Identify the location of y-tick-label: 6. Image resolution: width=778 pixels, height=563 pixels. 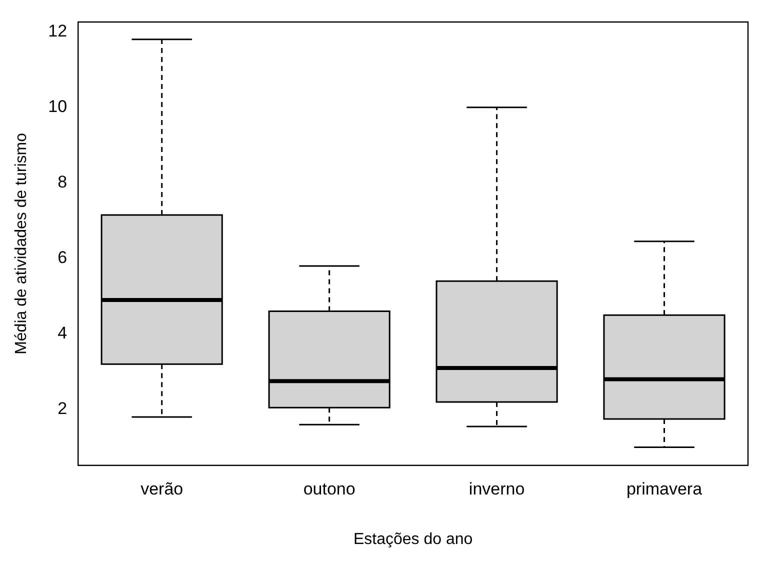
(63, 258).